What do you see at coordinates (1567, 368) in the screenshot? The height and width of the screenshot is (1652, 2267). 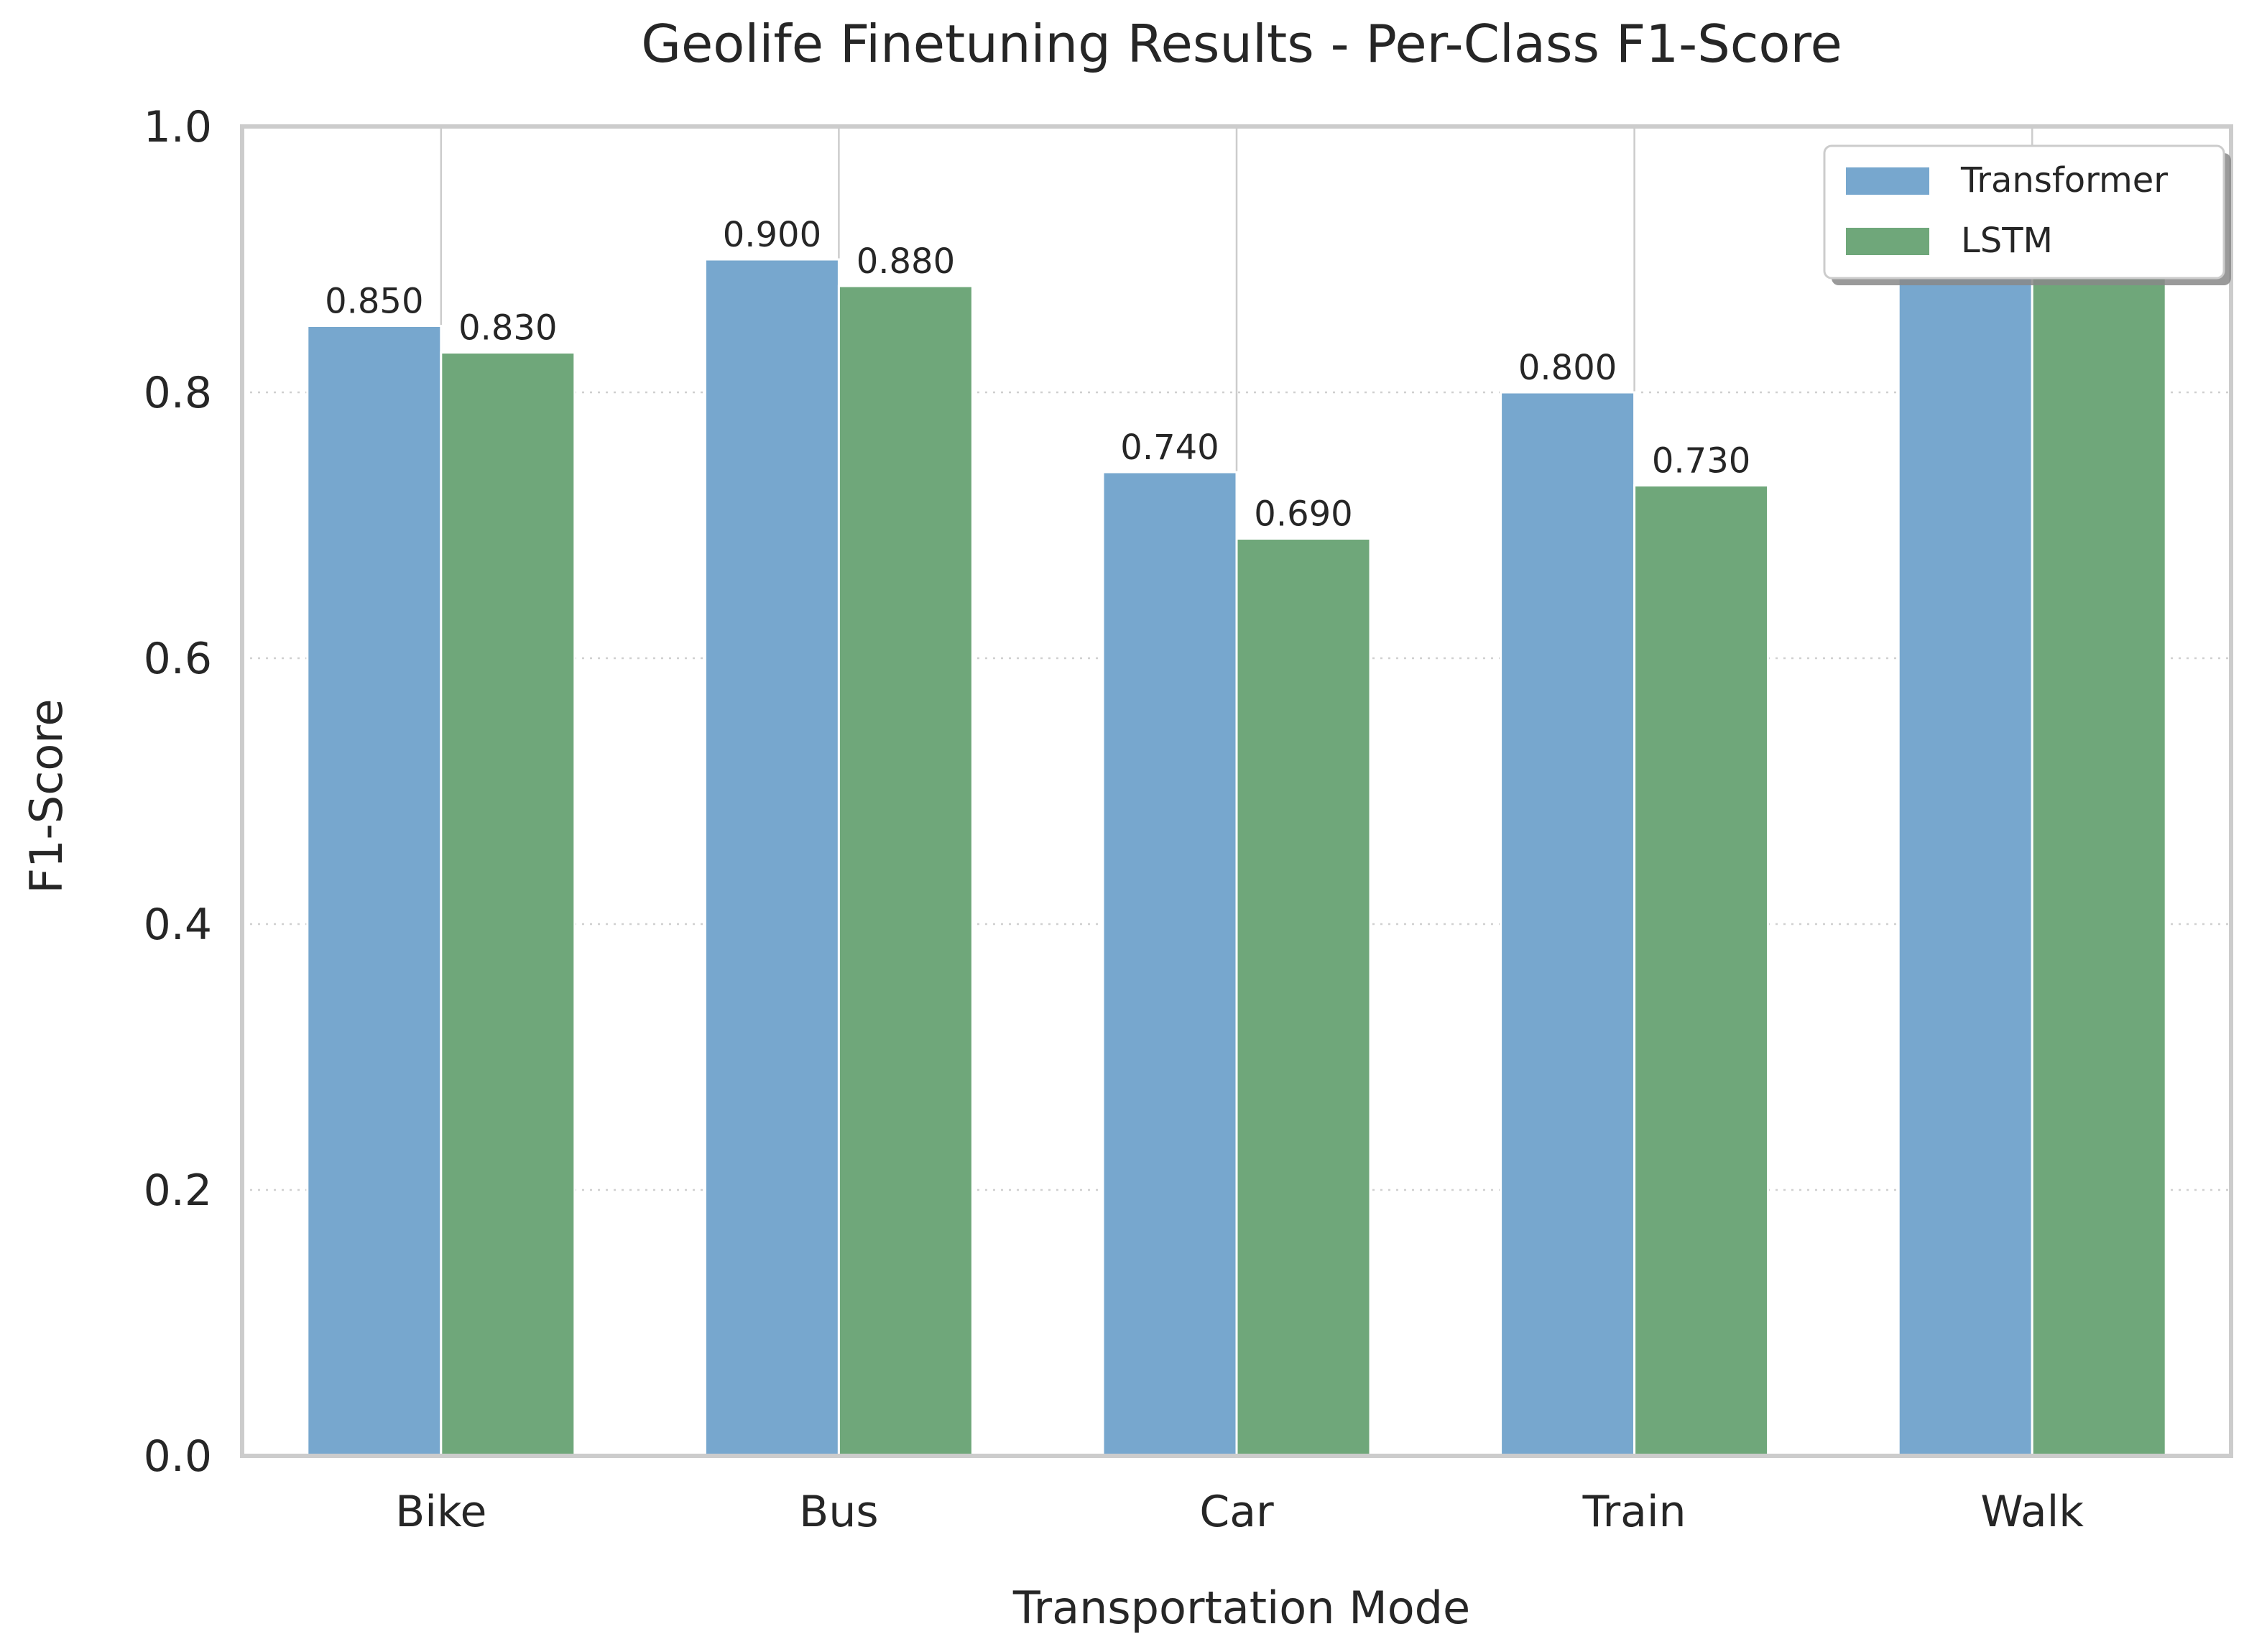 I see `bar-value-label: 0.800` at bounding box center [1567, 368].